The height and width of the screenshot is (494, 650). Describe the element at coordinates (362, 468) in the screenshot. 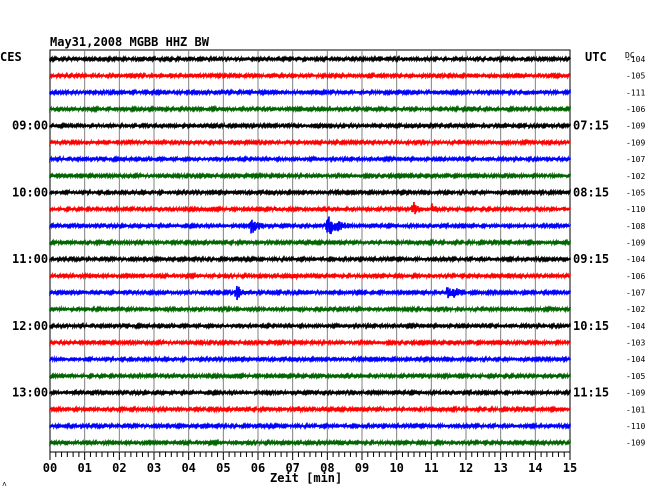

I see `x-tick-label: 09` at that location.